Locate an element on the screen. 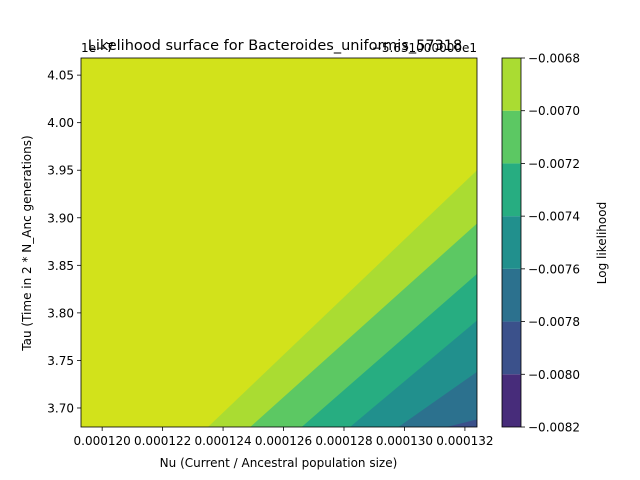 This screenshot has height=480, width=640. y-tick-label: 4.05 is located at coordinates (60, 76).